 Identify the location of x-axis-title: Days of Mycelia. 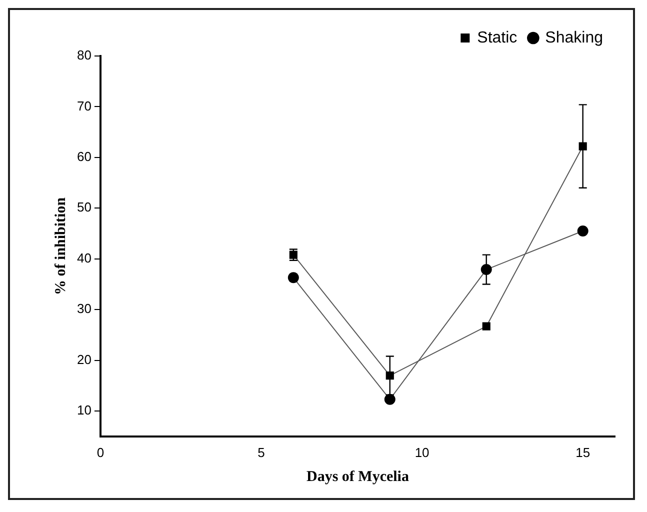
(358, 476).